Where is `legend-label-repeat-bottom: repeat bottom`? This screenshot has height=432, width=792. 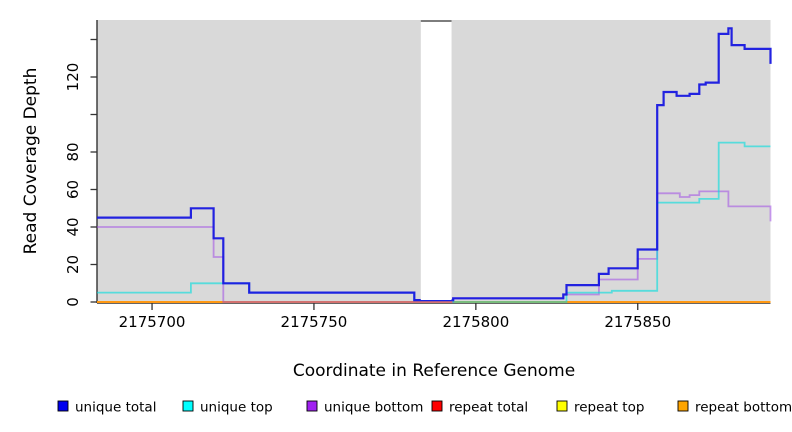 legend-label-repeat-bottom: repeat bottom is located at coordinates (743, 408).